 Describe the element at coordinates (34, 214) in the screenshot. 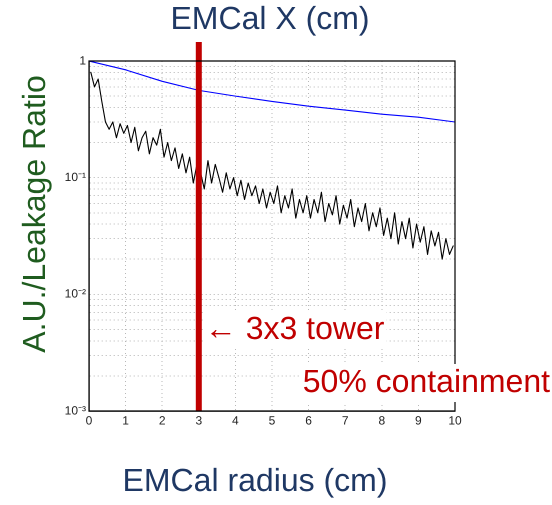

I see `y-axis-title: A.U./Leakage Ratio` at that location.